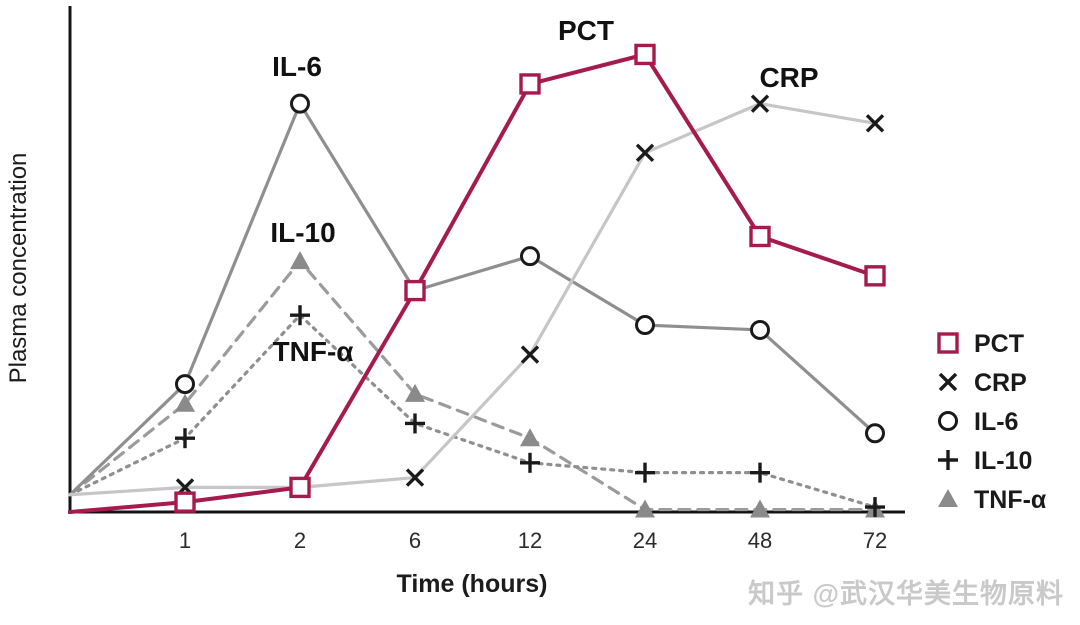 This screenshot has height=625, width=1080. Describe the element at coordinates (302, 232) in the screenshot. I see `series-label-IL-10: IL-10` at that location.